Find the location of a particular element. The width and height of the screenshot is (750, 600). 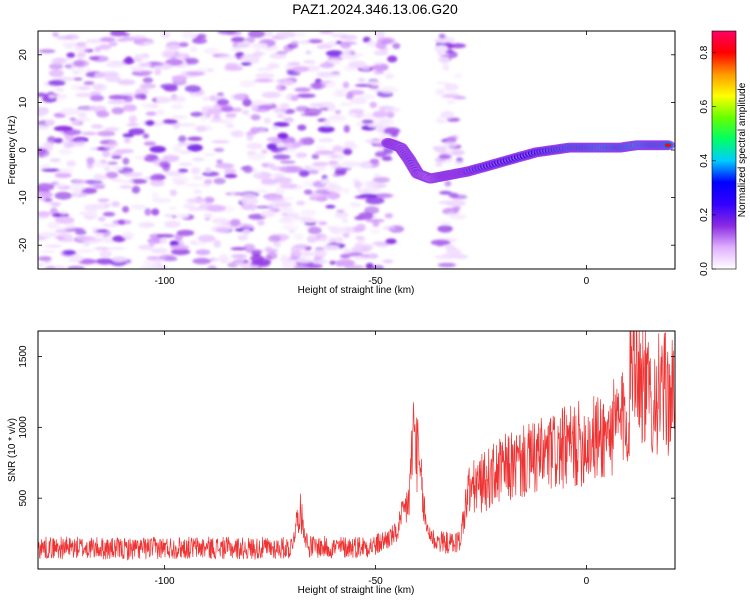

x-tick-label: 0 is located at coordinates (587, 581).